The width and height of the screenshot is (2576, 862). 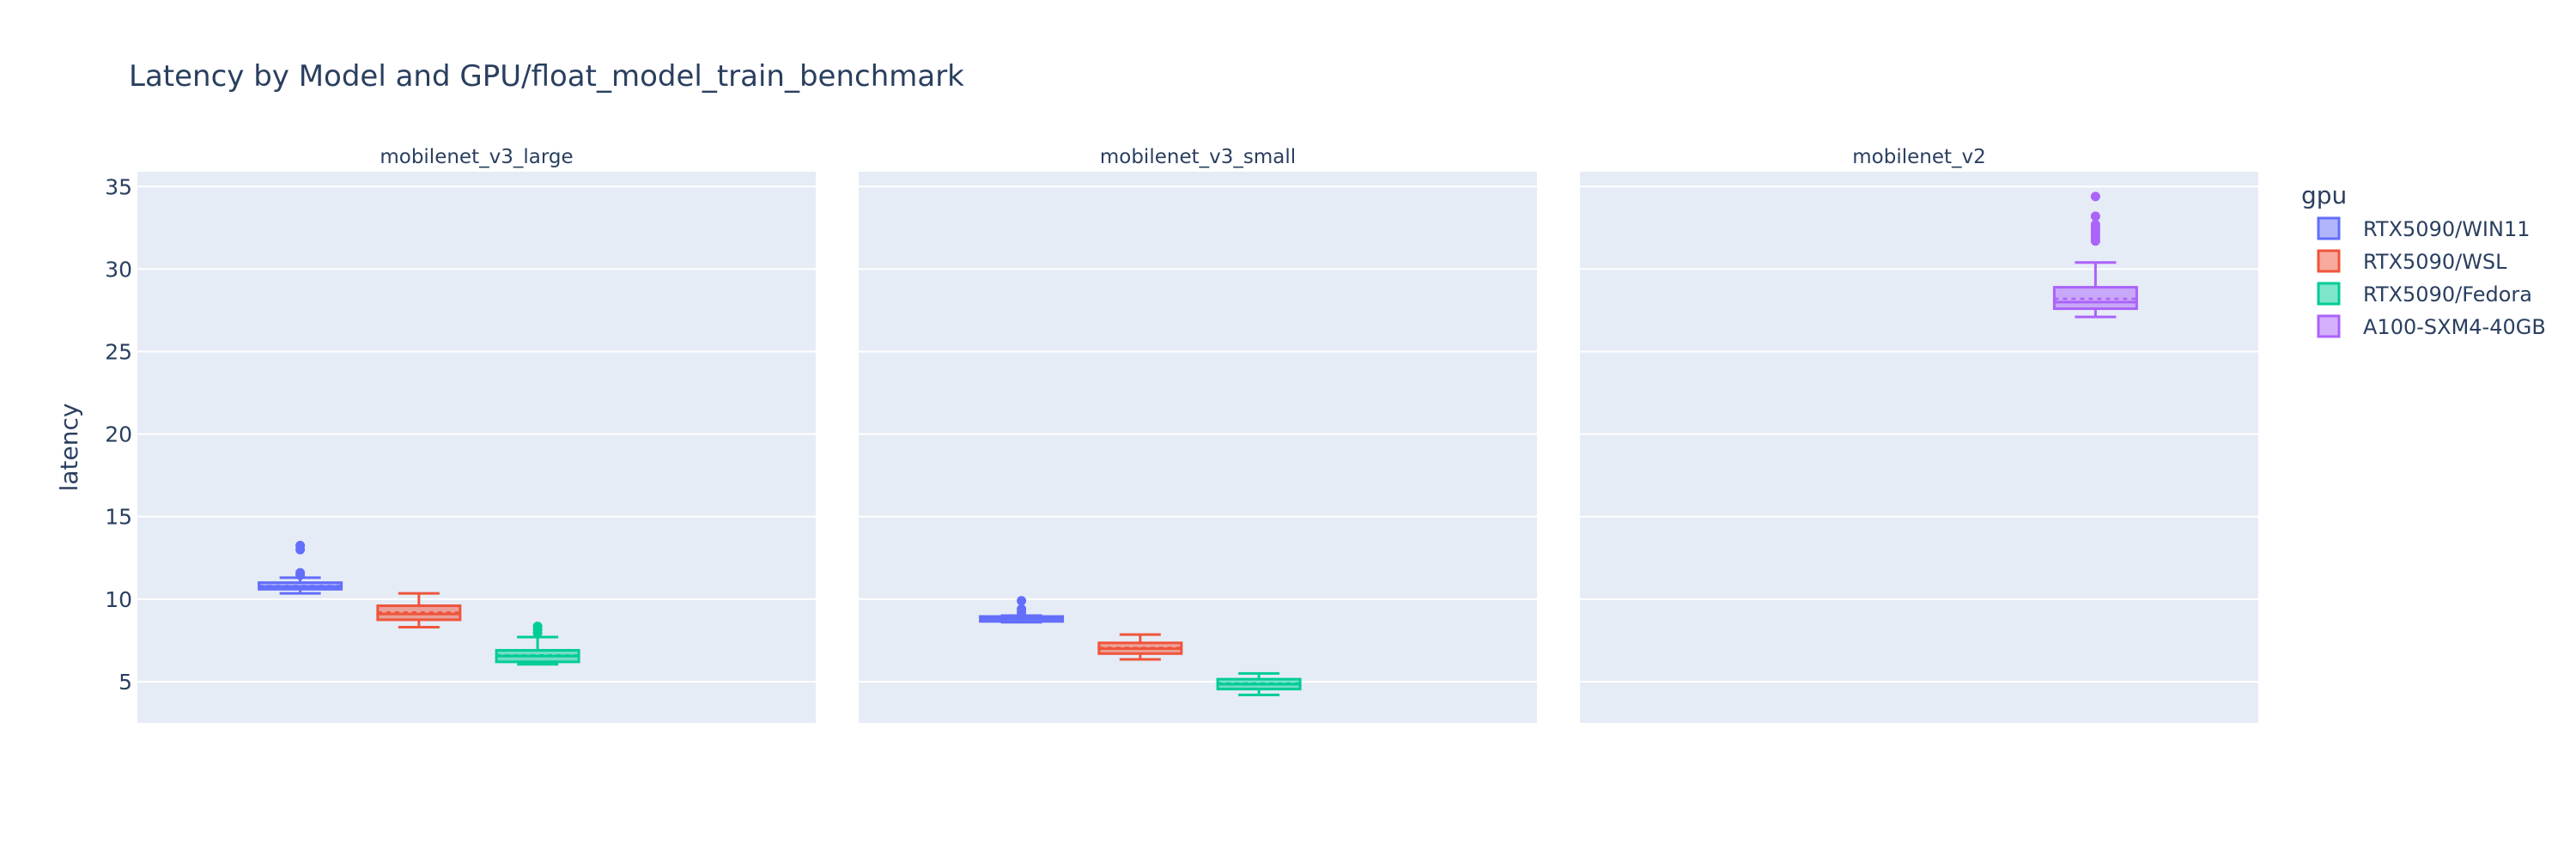 I want to click on legend-label: RTX5090/WIN11, so click(x=2446, y=229).